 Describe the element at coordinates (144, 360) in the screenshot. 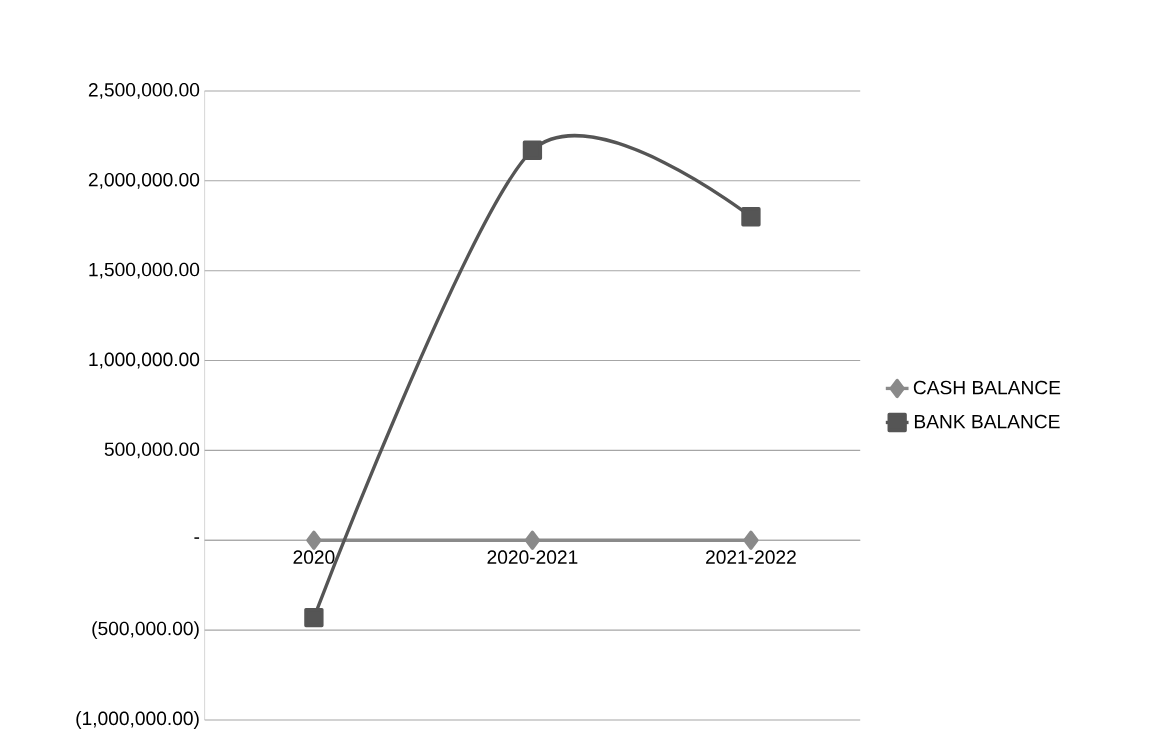

I see `y-tick-label: 1,000,000.00` at that location.